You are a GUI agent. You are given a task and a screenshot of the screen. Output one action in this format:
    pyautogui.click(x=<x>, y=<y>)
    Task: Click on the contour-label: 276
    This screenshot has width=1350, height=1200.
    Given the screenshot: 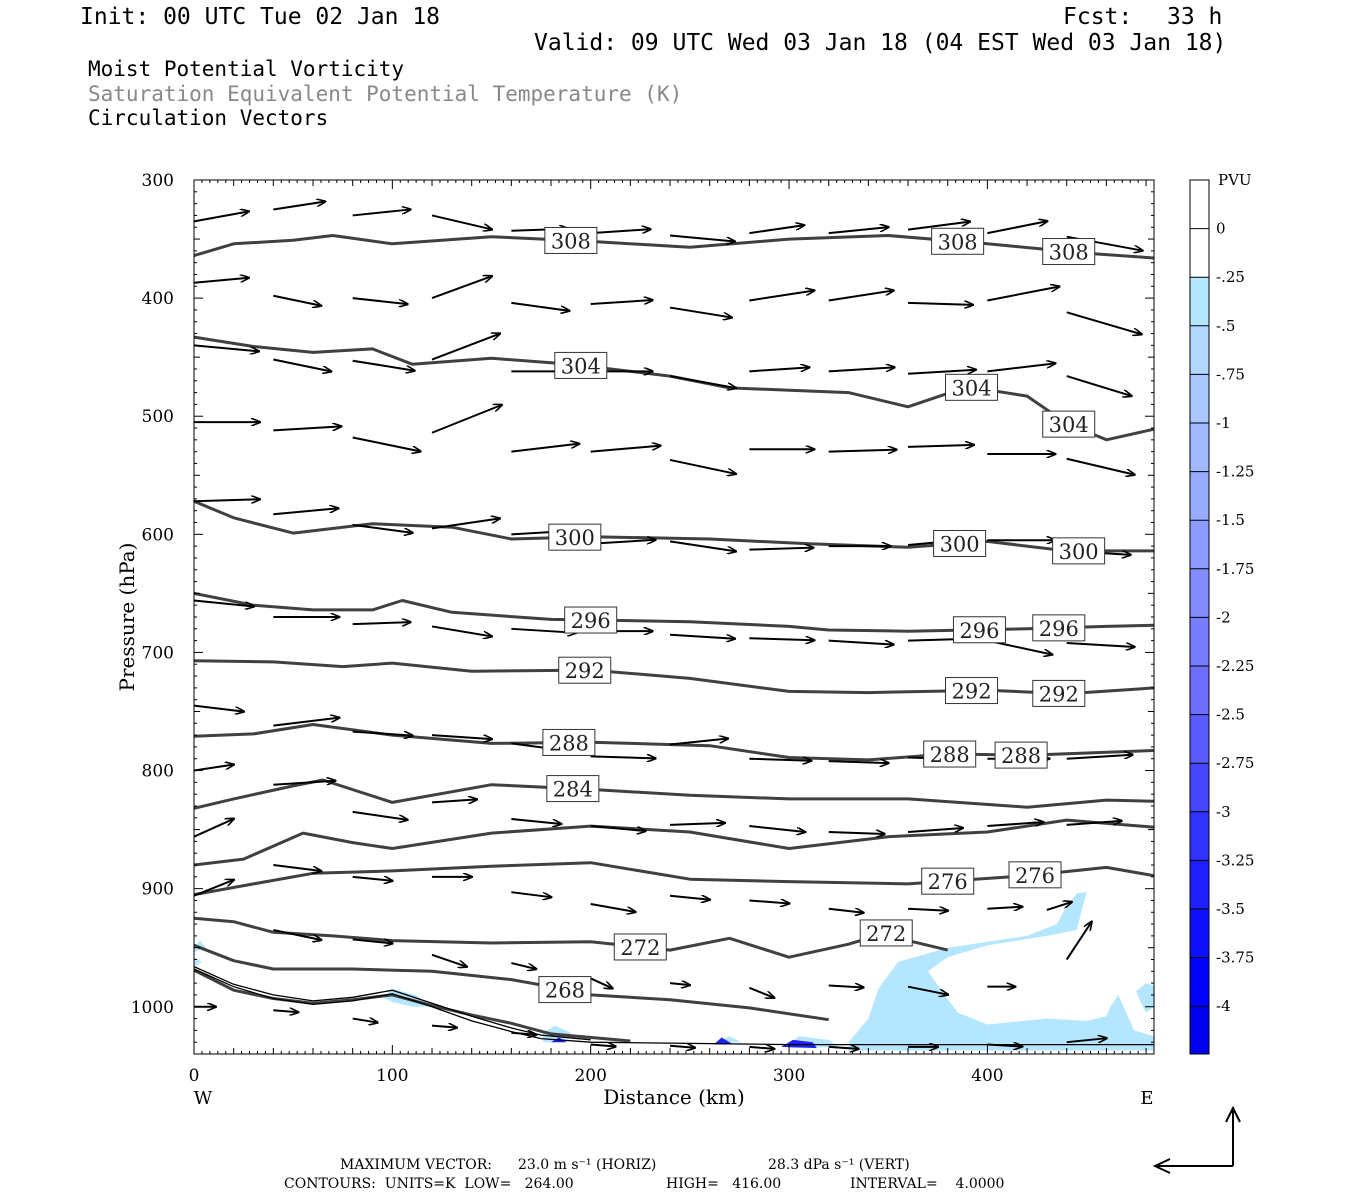 What is the action you would take?
    pyautogui.click(x=948, y=881)
    